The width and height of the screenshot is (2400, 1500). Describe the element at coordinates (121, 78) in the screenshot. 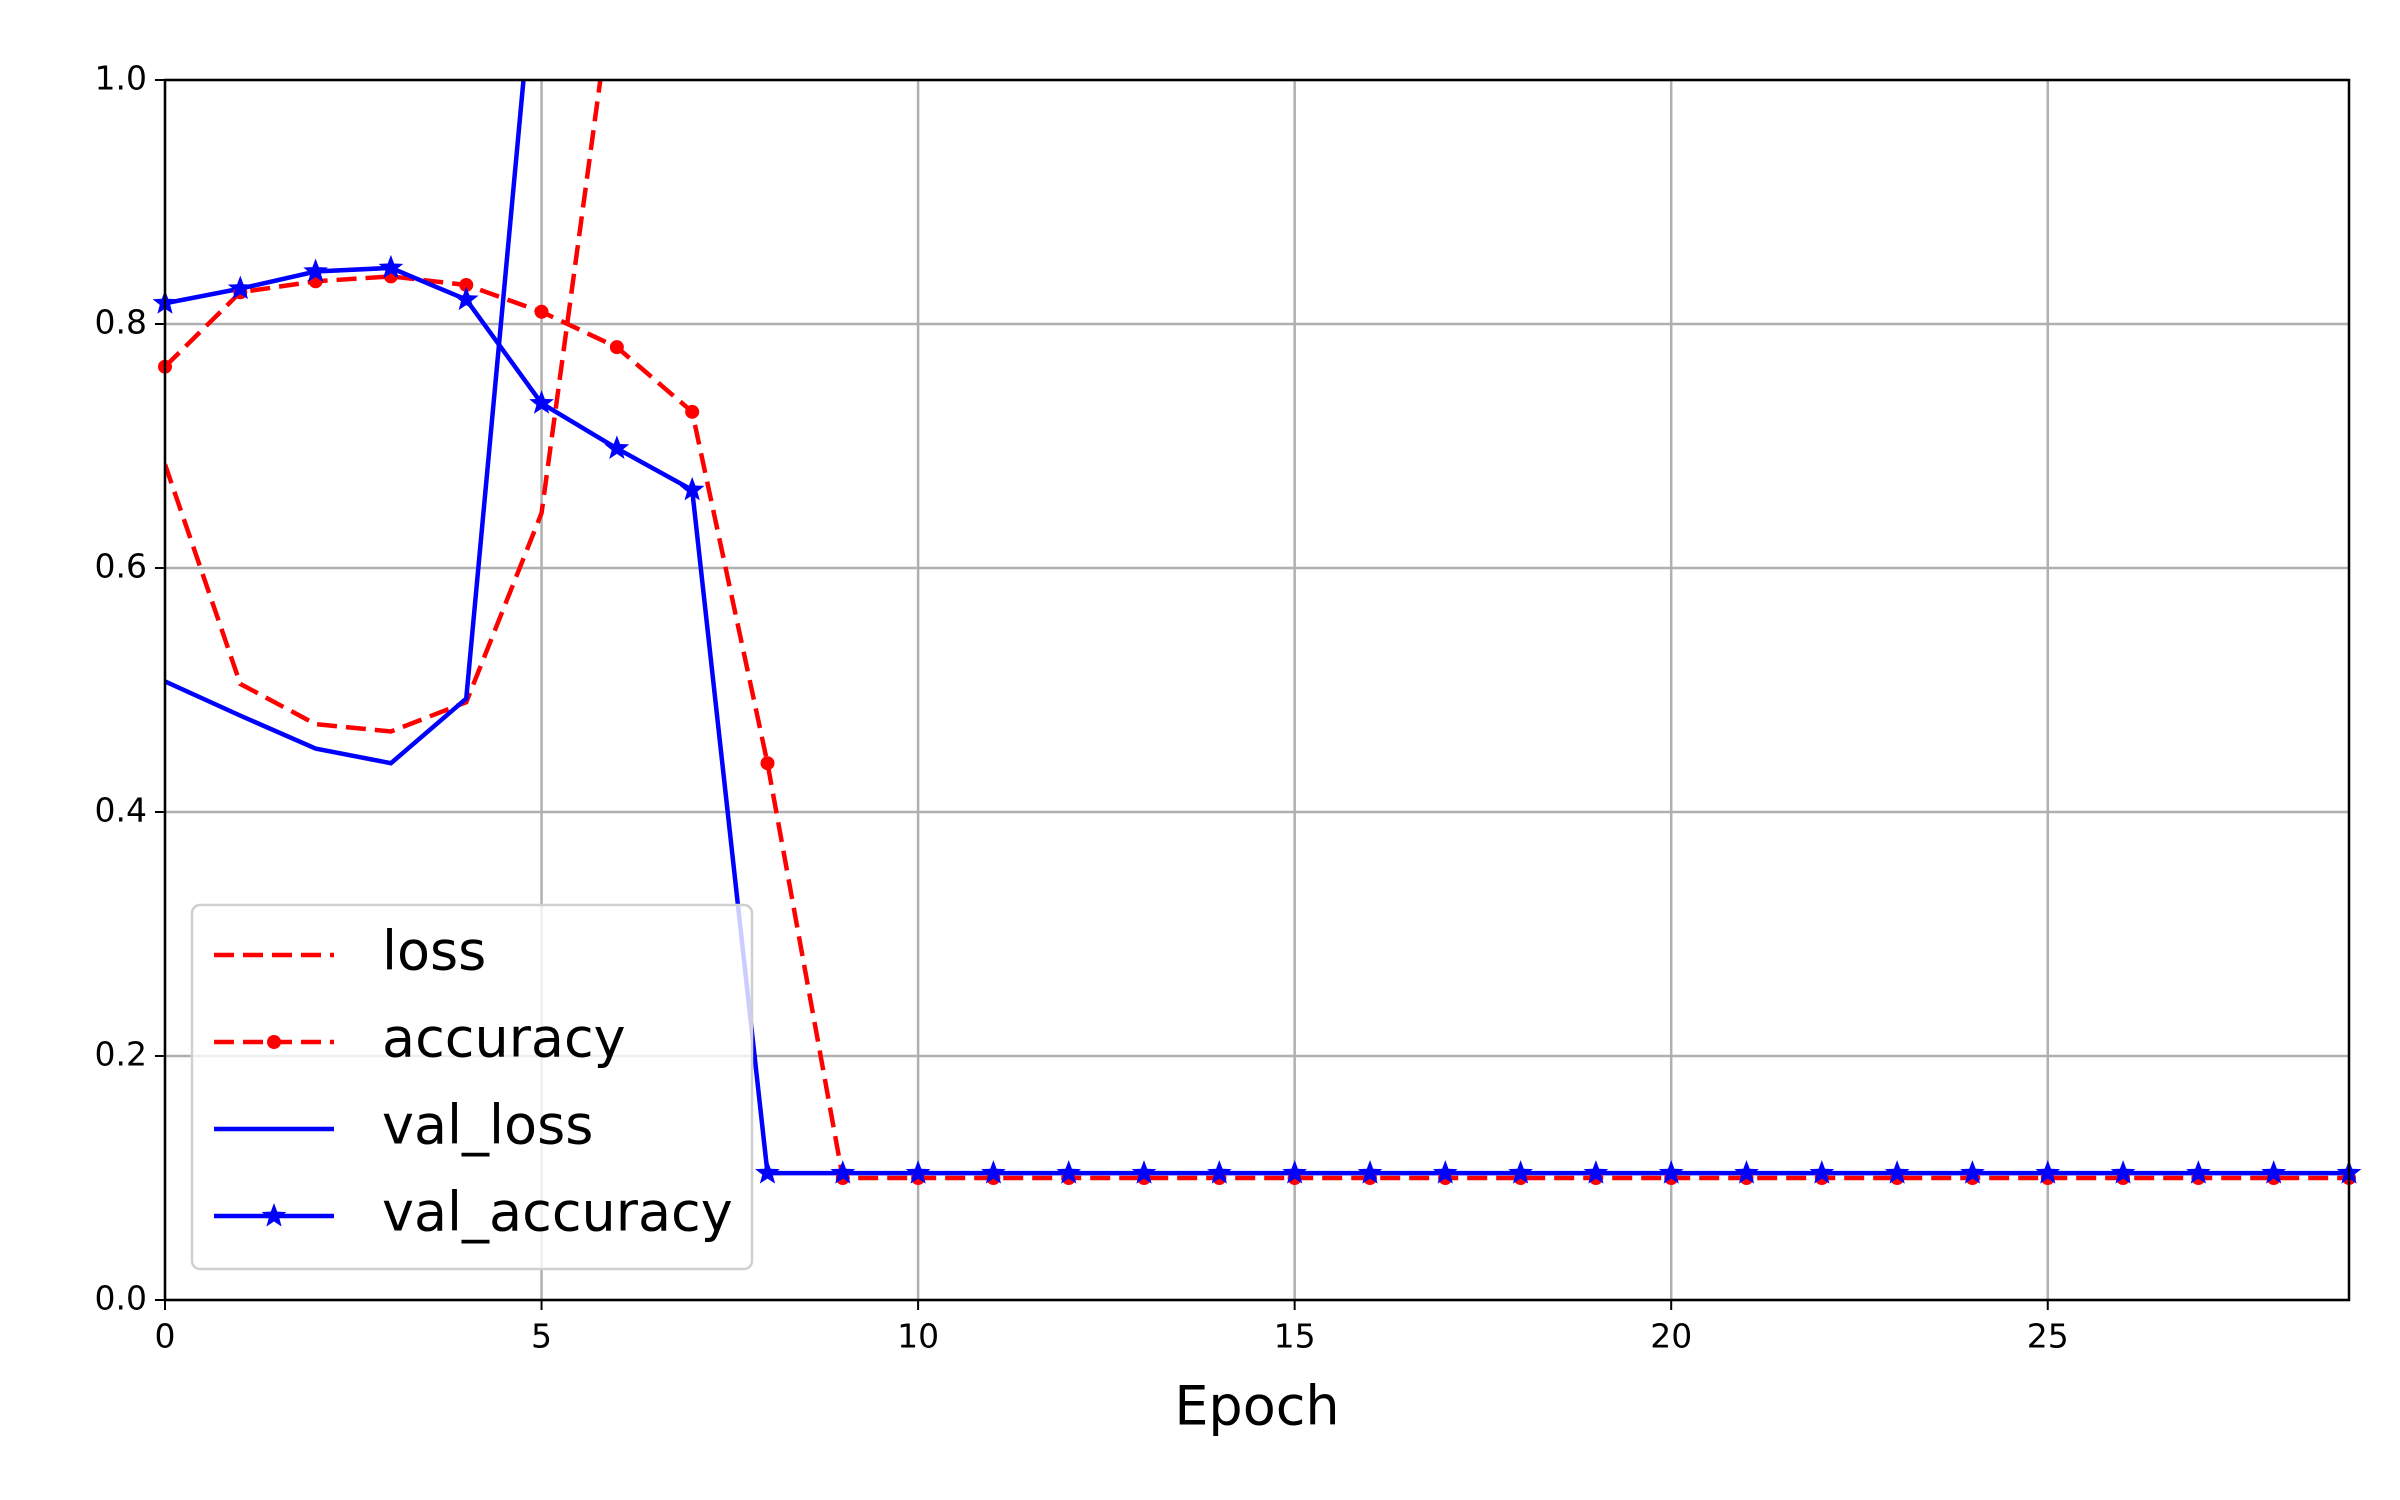

I see `y-tick-label: 1.0` at that location.